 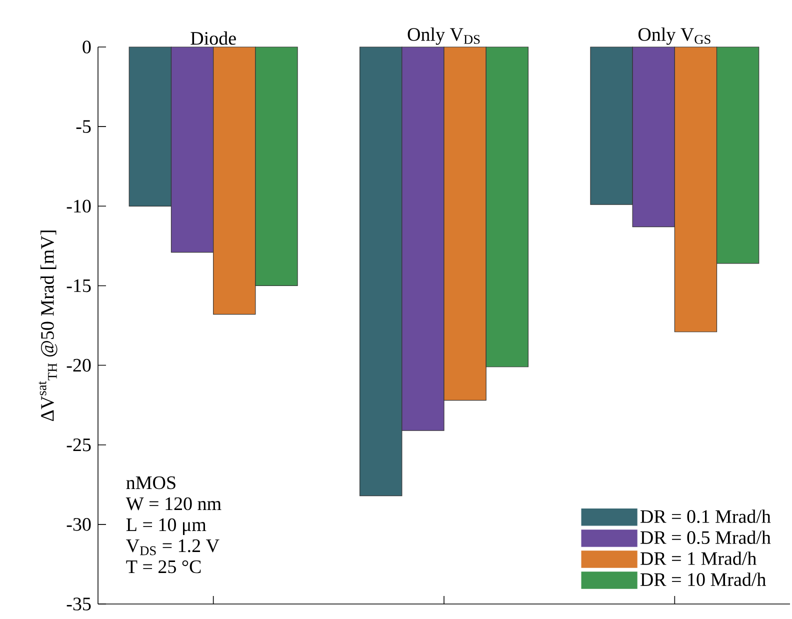 I want to click on annotation: W = 120 nm, so click(x=174, y=503).